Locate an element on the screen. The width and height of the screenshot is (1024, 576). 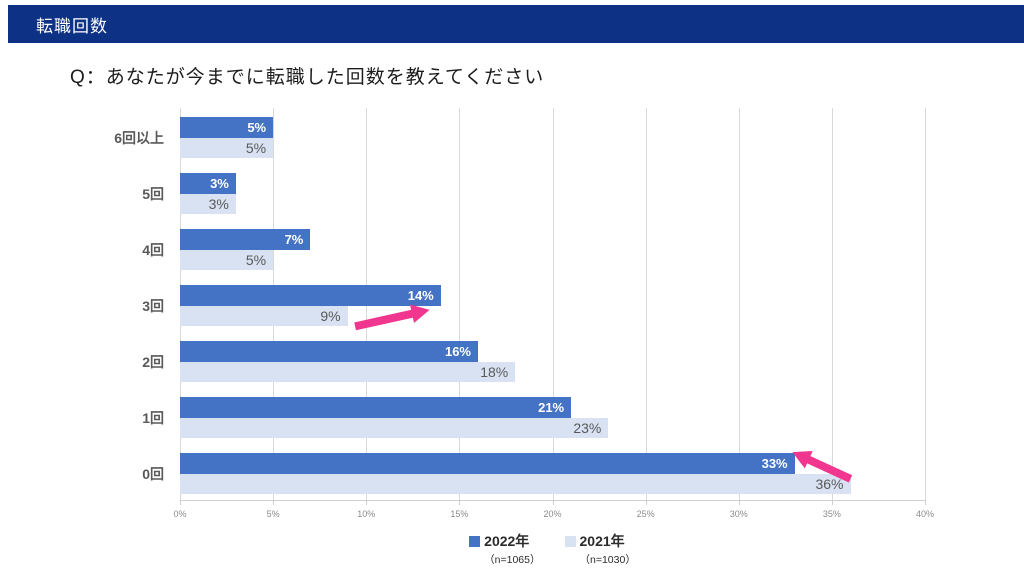
legend-series-name: 2022年 is located at coordinates (507, 541).